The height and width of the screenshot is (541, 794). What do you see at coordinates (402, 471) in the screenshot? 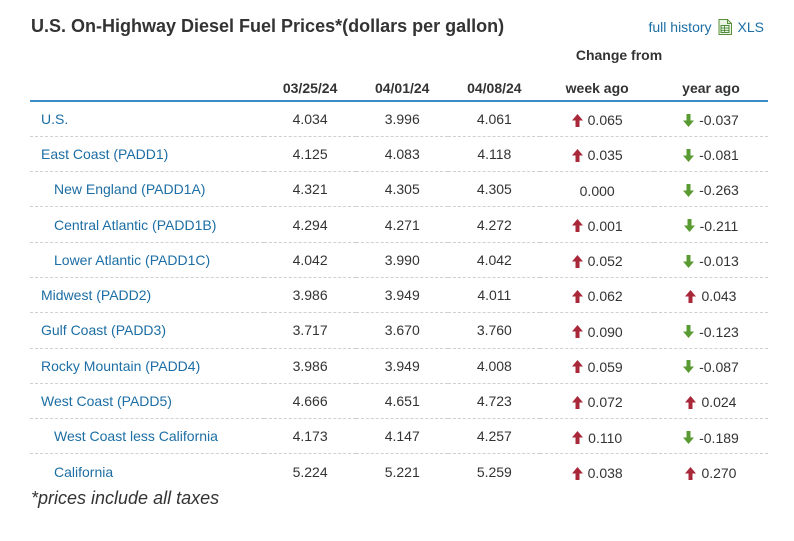
I see `price-cell-date-2: 5.221` at bounding box center [402, 471].